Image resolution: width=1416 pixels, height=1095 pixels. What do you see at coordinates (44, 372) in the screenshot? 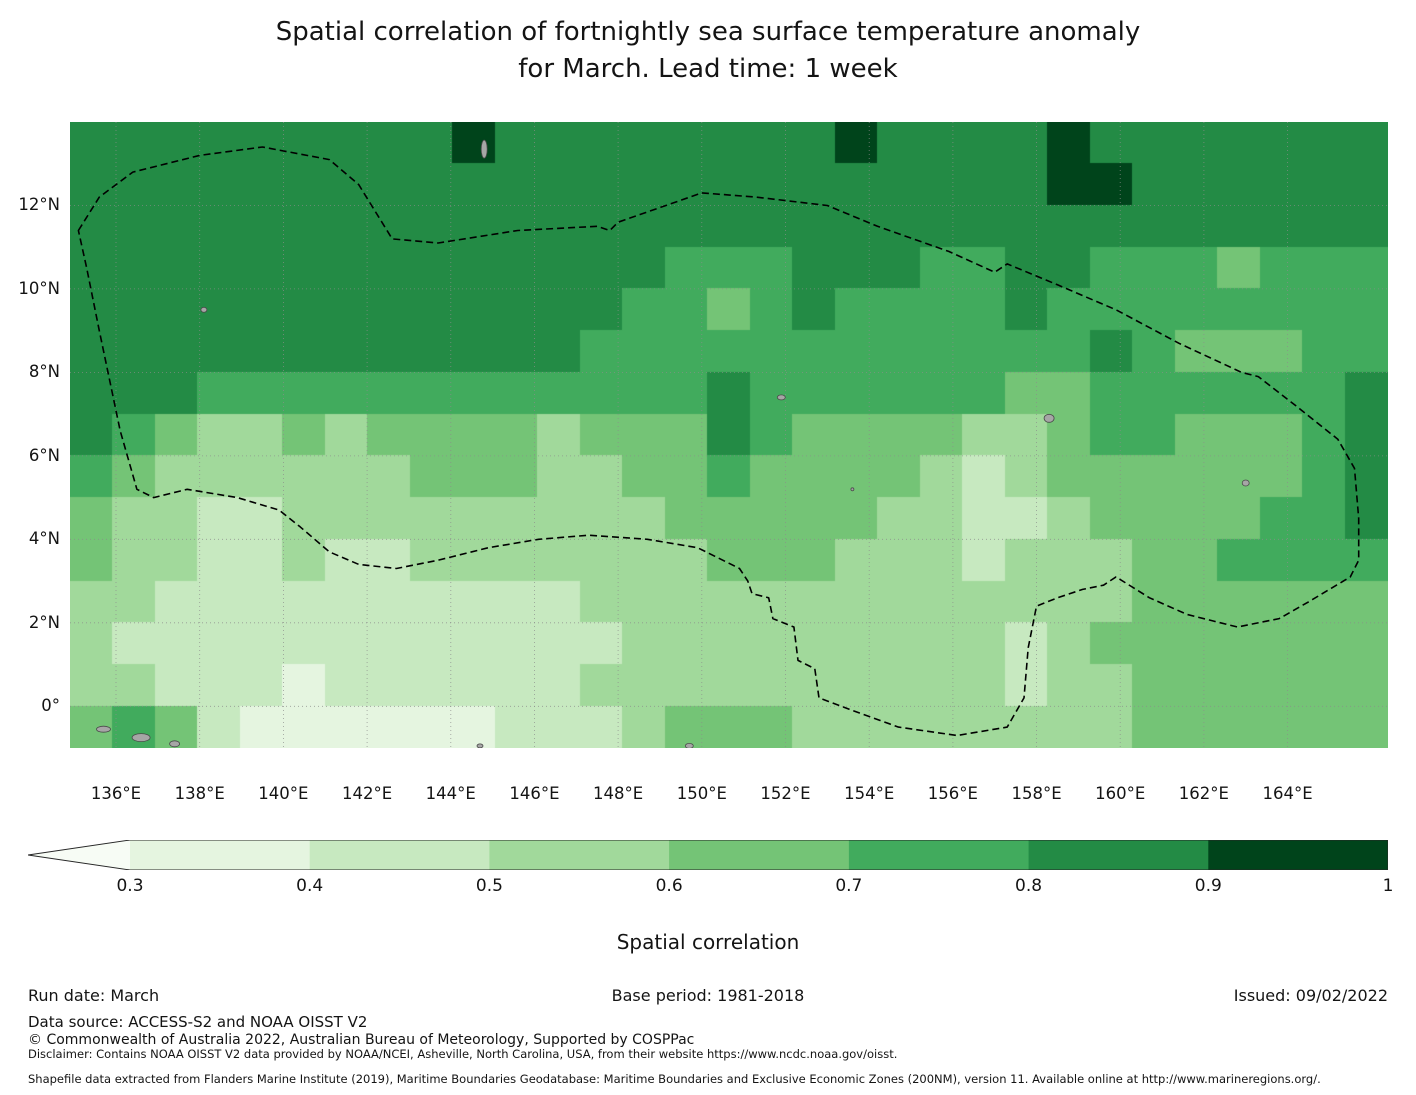
I see `y-axis-tick-label: 8°N` at bounding box center [44, 372].